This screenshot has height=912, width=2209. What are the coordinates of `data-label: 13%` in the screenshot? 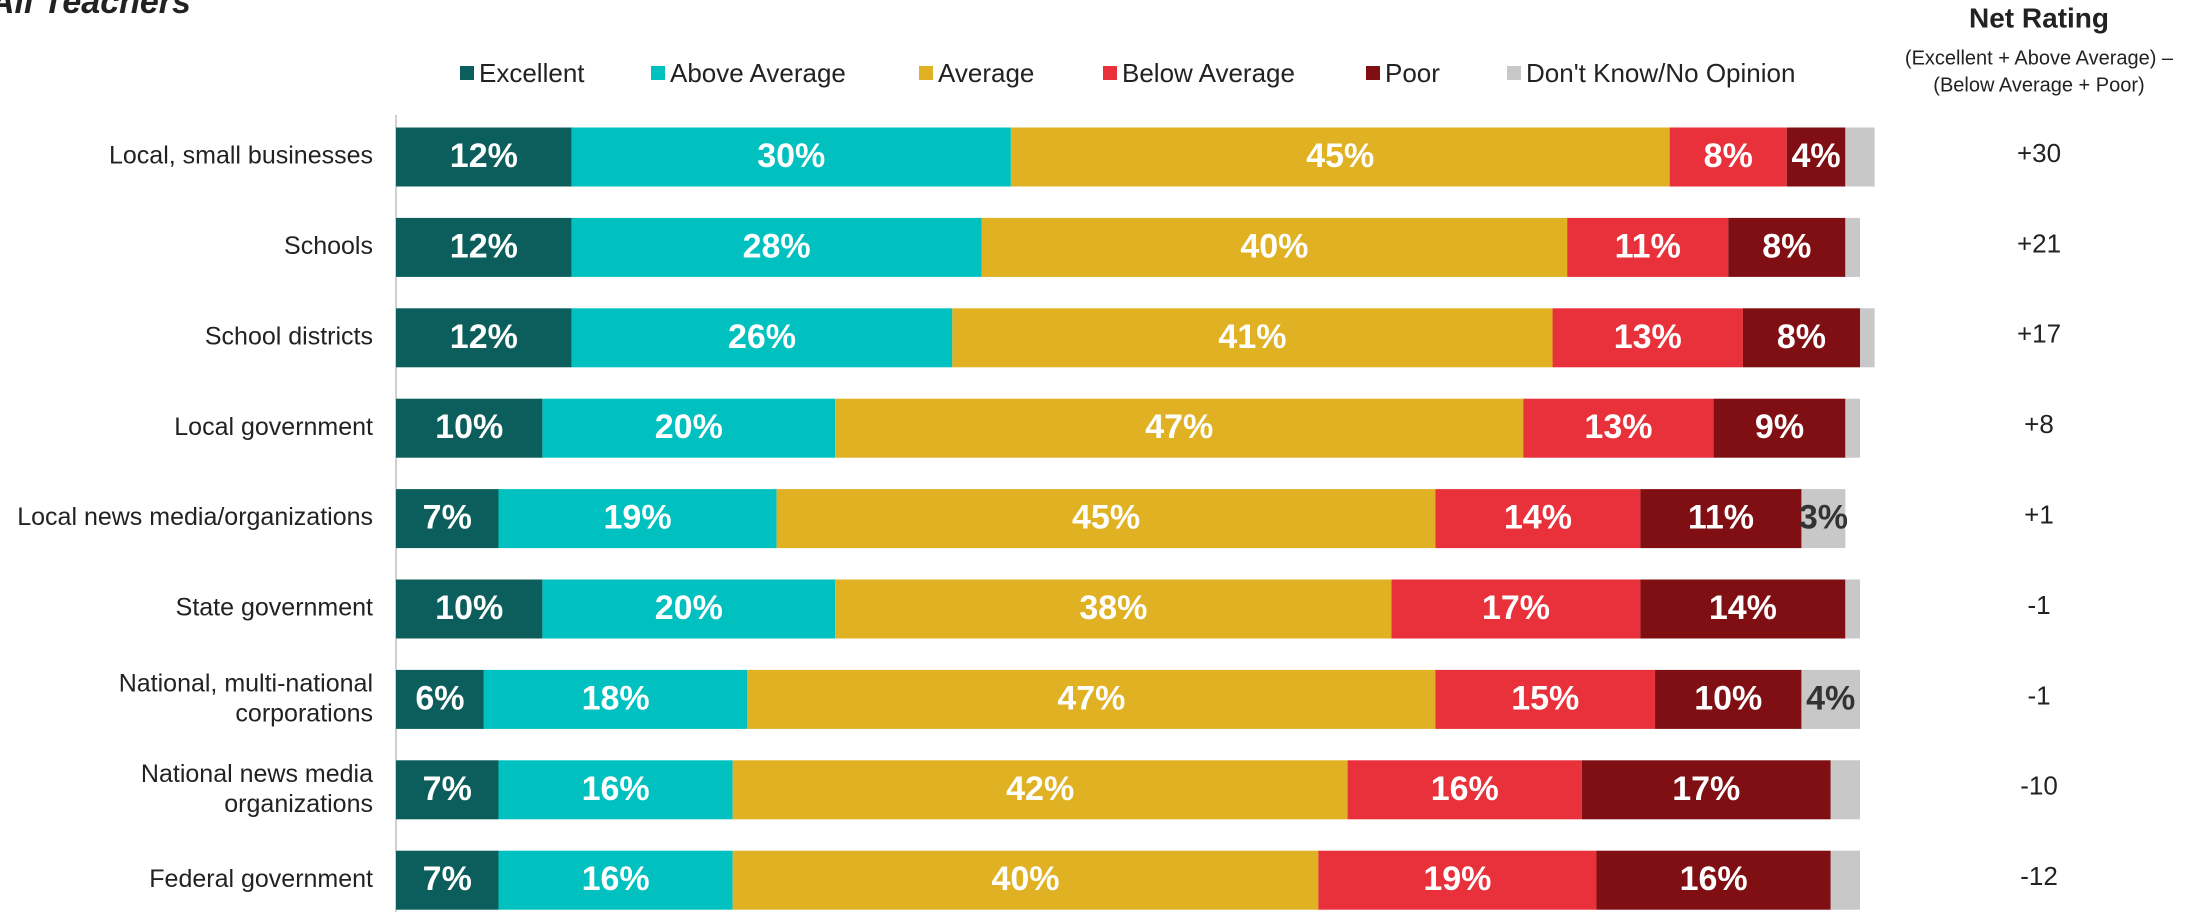 It's located at (1618, 427).